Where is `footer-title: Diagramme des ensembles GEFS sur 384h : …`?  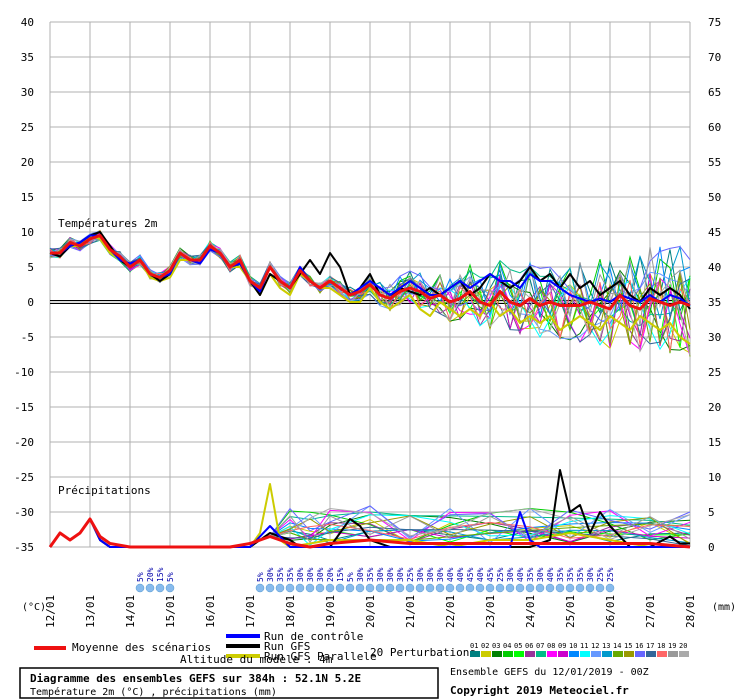 footer-title: Diagramme des ensembles GEFS sur 384h : … is located at coordinates (195, 678).